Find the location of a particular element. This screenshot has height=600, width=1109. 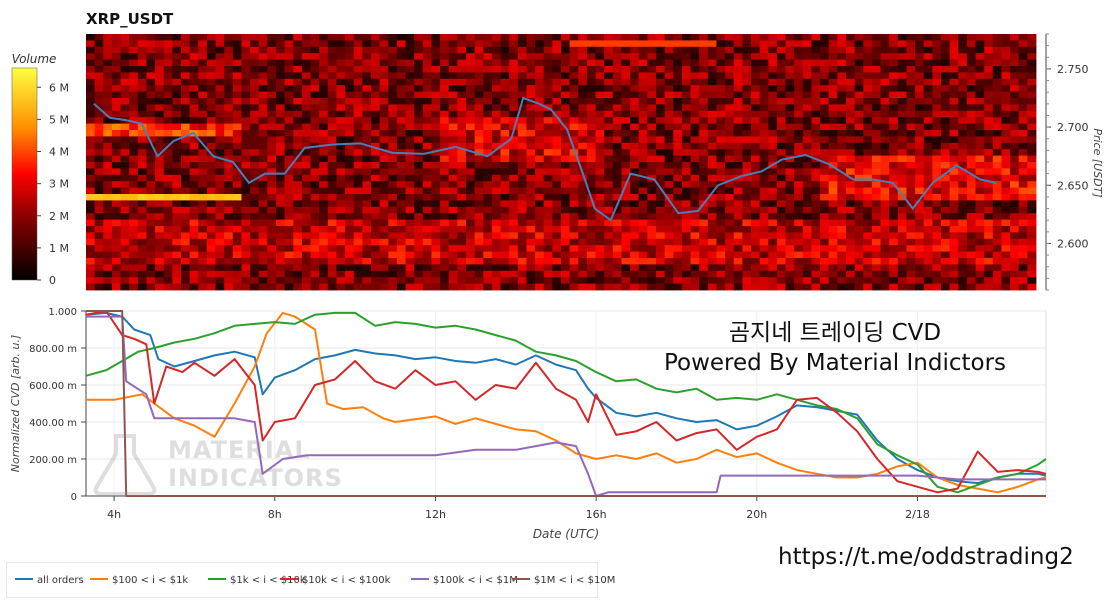

legend-item: $1k < i < $10k is located at coordinates (257, 580).